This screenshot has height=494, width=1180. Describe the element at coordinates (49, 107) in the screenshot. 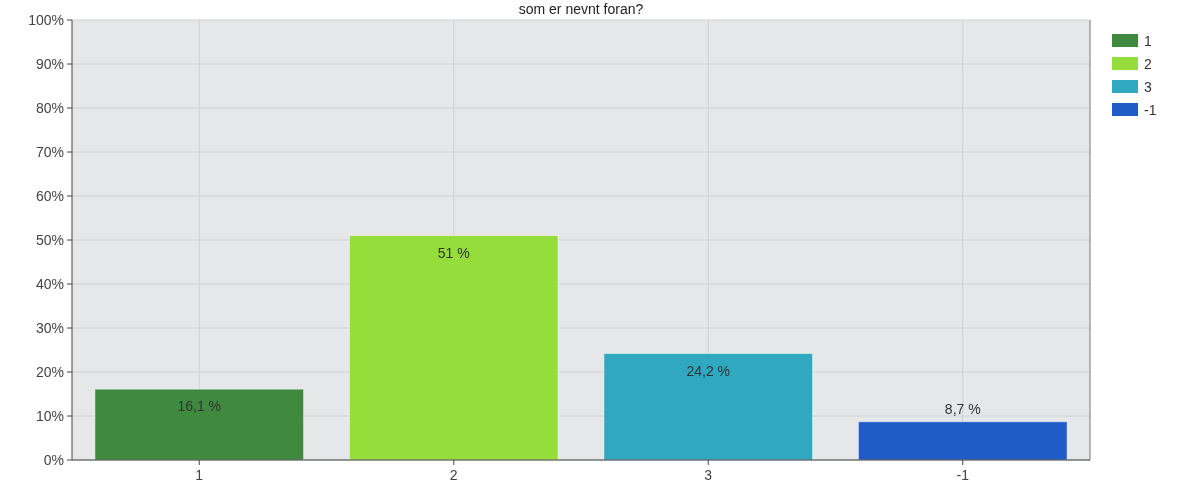

I see `y-tick-label: 80%` at that location.